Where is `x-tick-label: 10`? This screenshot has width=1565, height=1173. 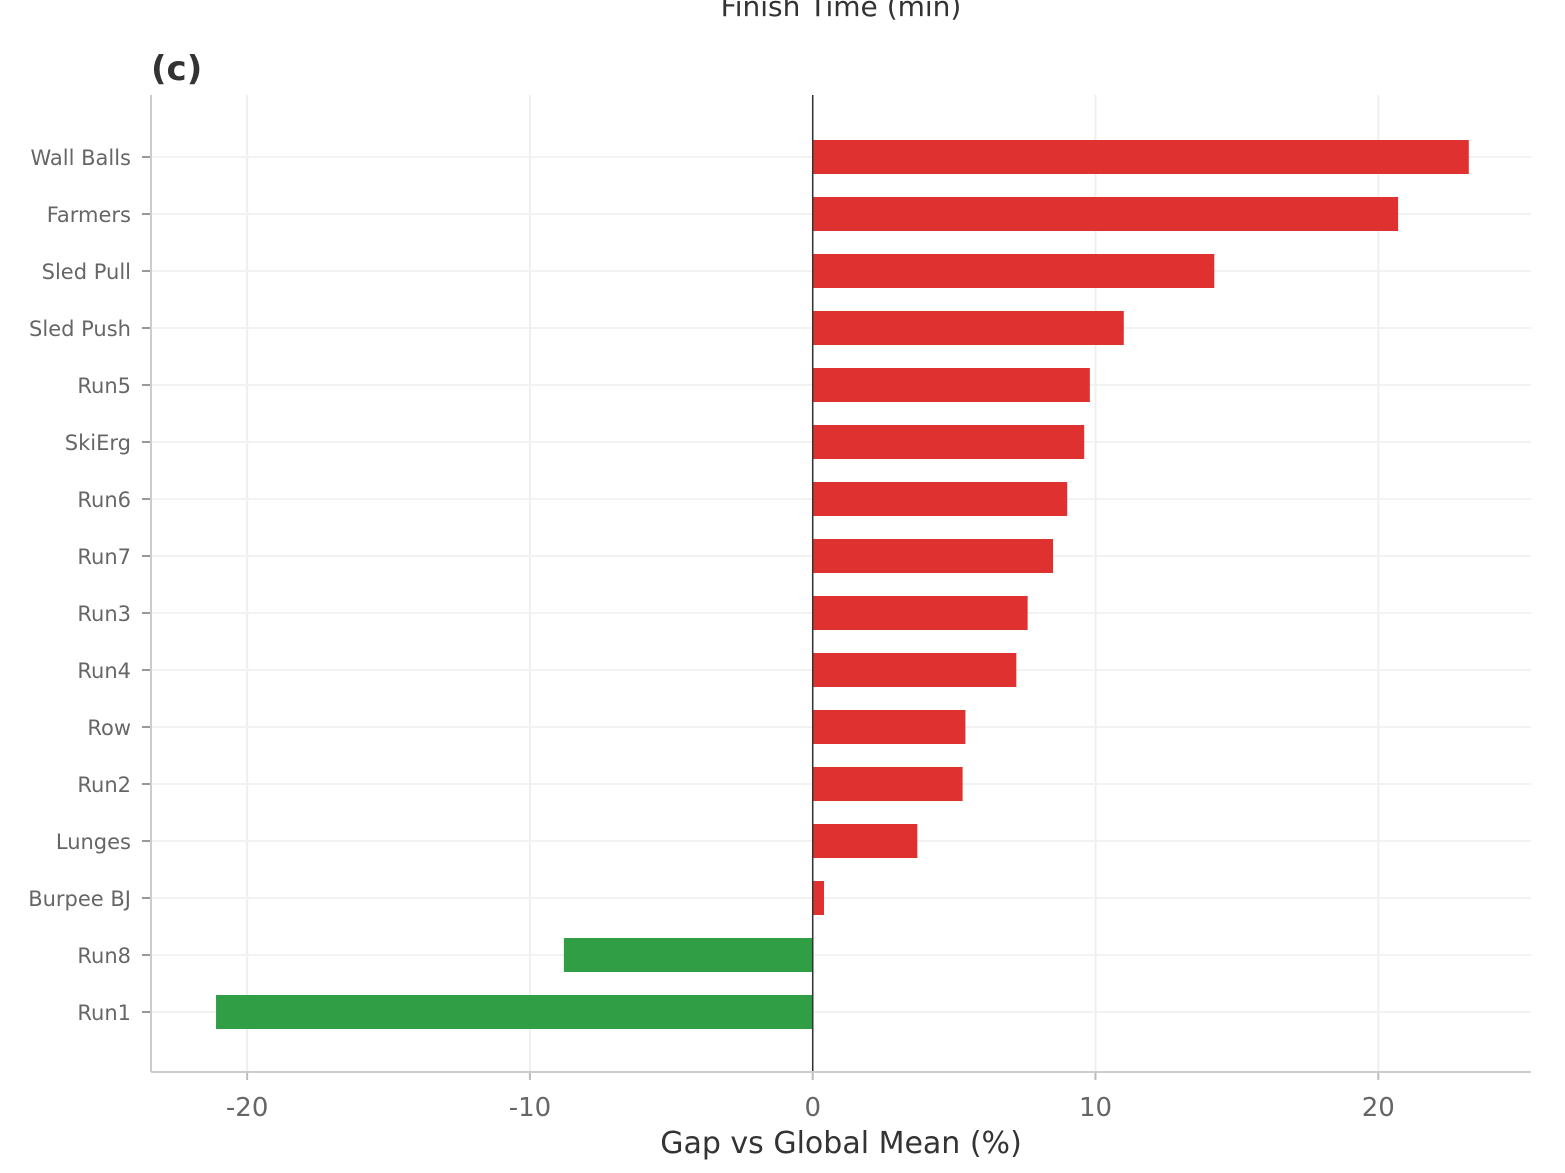
x-tick-label: 10 is located at coordinates (1095, 1108).